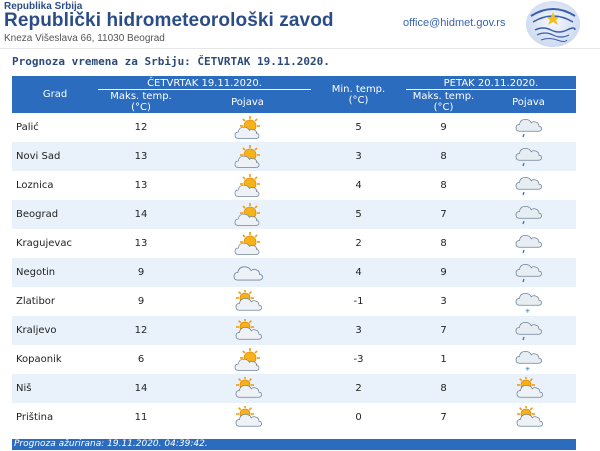 The height and width of the screenshot is (451, 600). Describe the element at coordinates (358, 94) in the screenshot. I see `col-min-header: Min. temp. (°C)` at that location.